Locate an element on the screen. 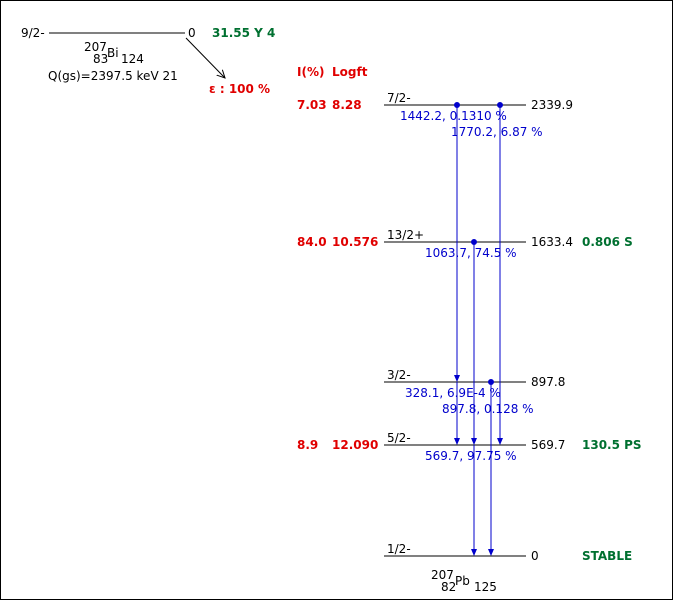 Image resolution: width=673 pixels, height=600 pixels. parent-symbol: Bi is located at coordinates (113, 53).